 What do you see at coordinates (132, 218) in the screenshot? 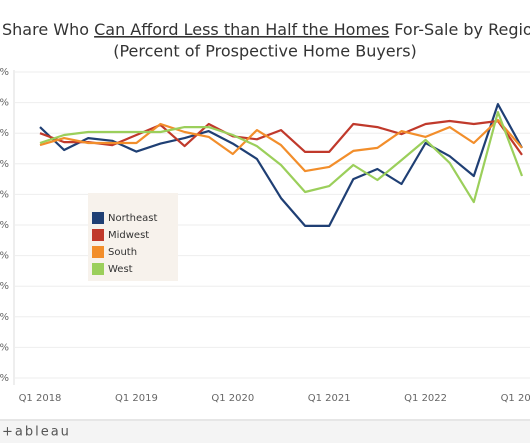
I see `legend-label: Northeast` at bounding box center [132, 218].